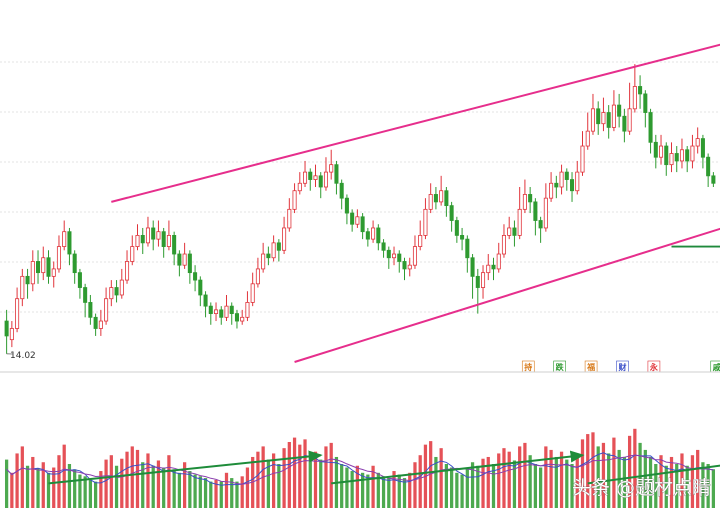 The width and height of the screenshot is (720, 511). Describe the element at coordinates (528, 367) in the screenshot. I see `signal-tag-label: 持` at that location.